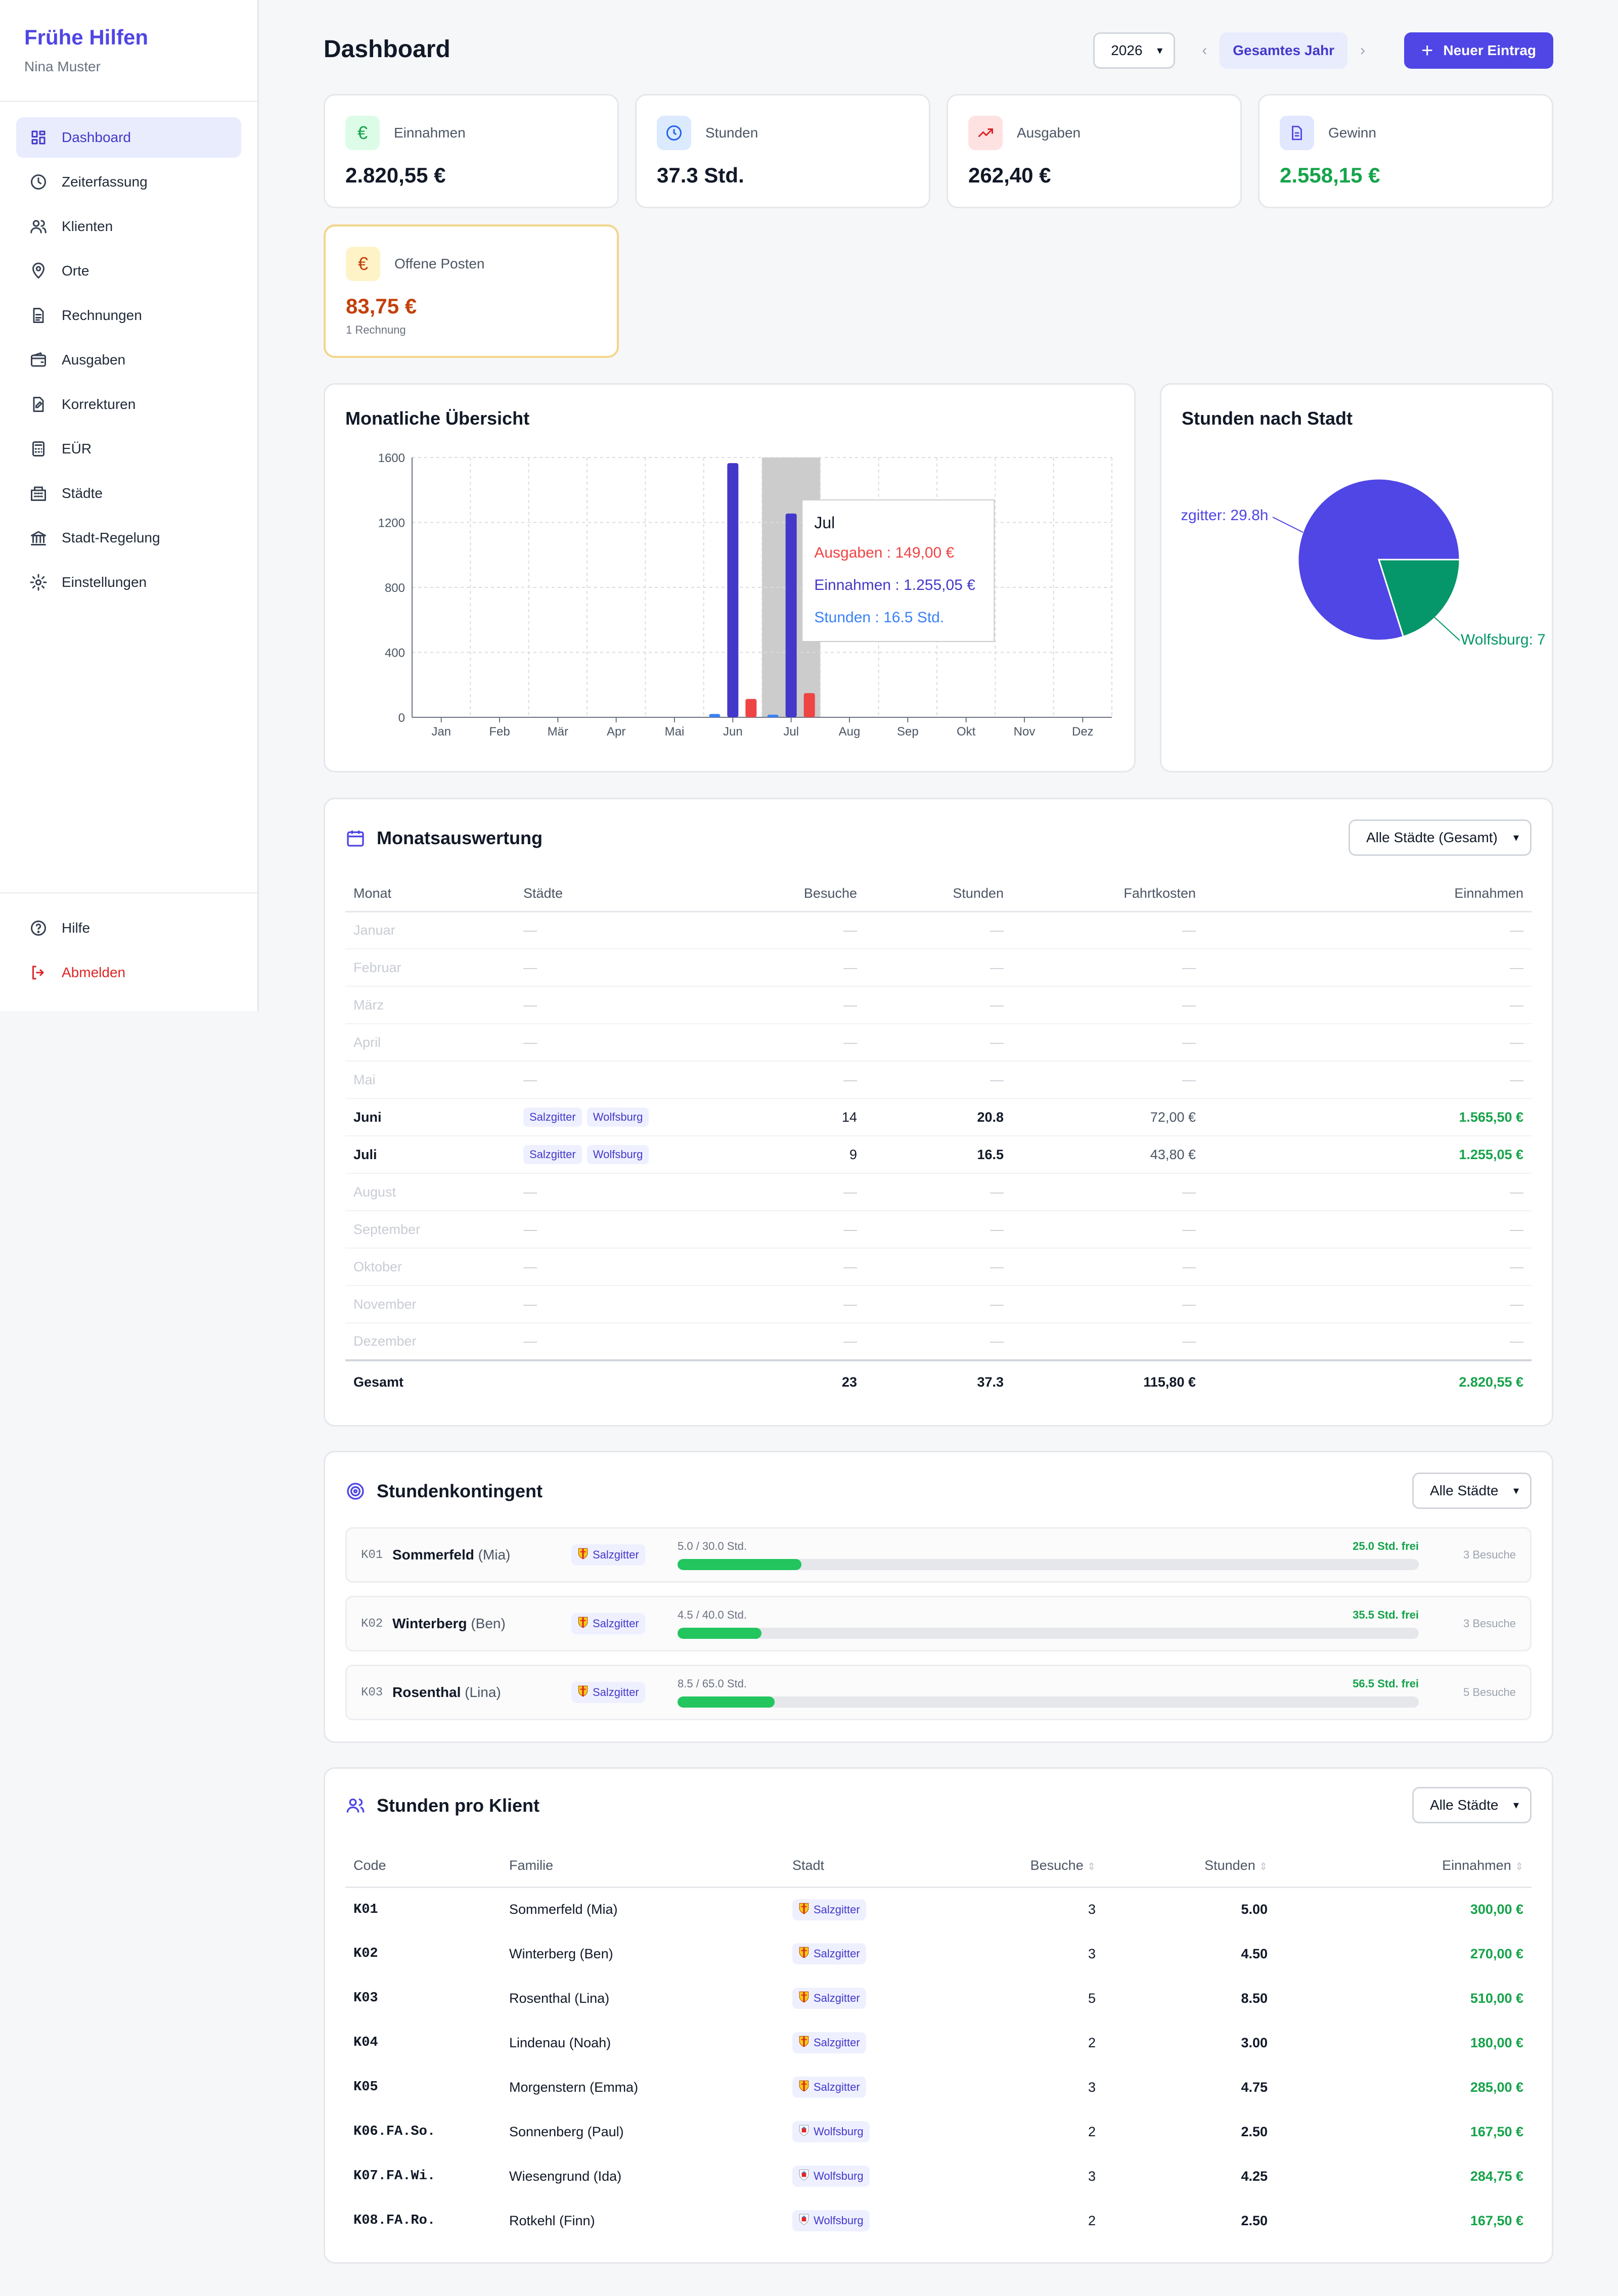  Describe the element at coordinates (1025, 732) in the screenshot. I see `x-tick-label: Nov` at that location.